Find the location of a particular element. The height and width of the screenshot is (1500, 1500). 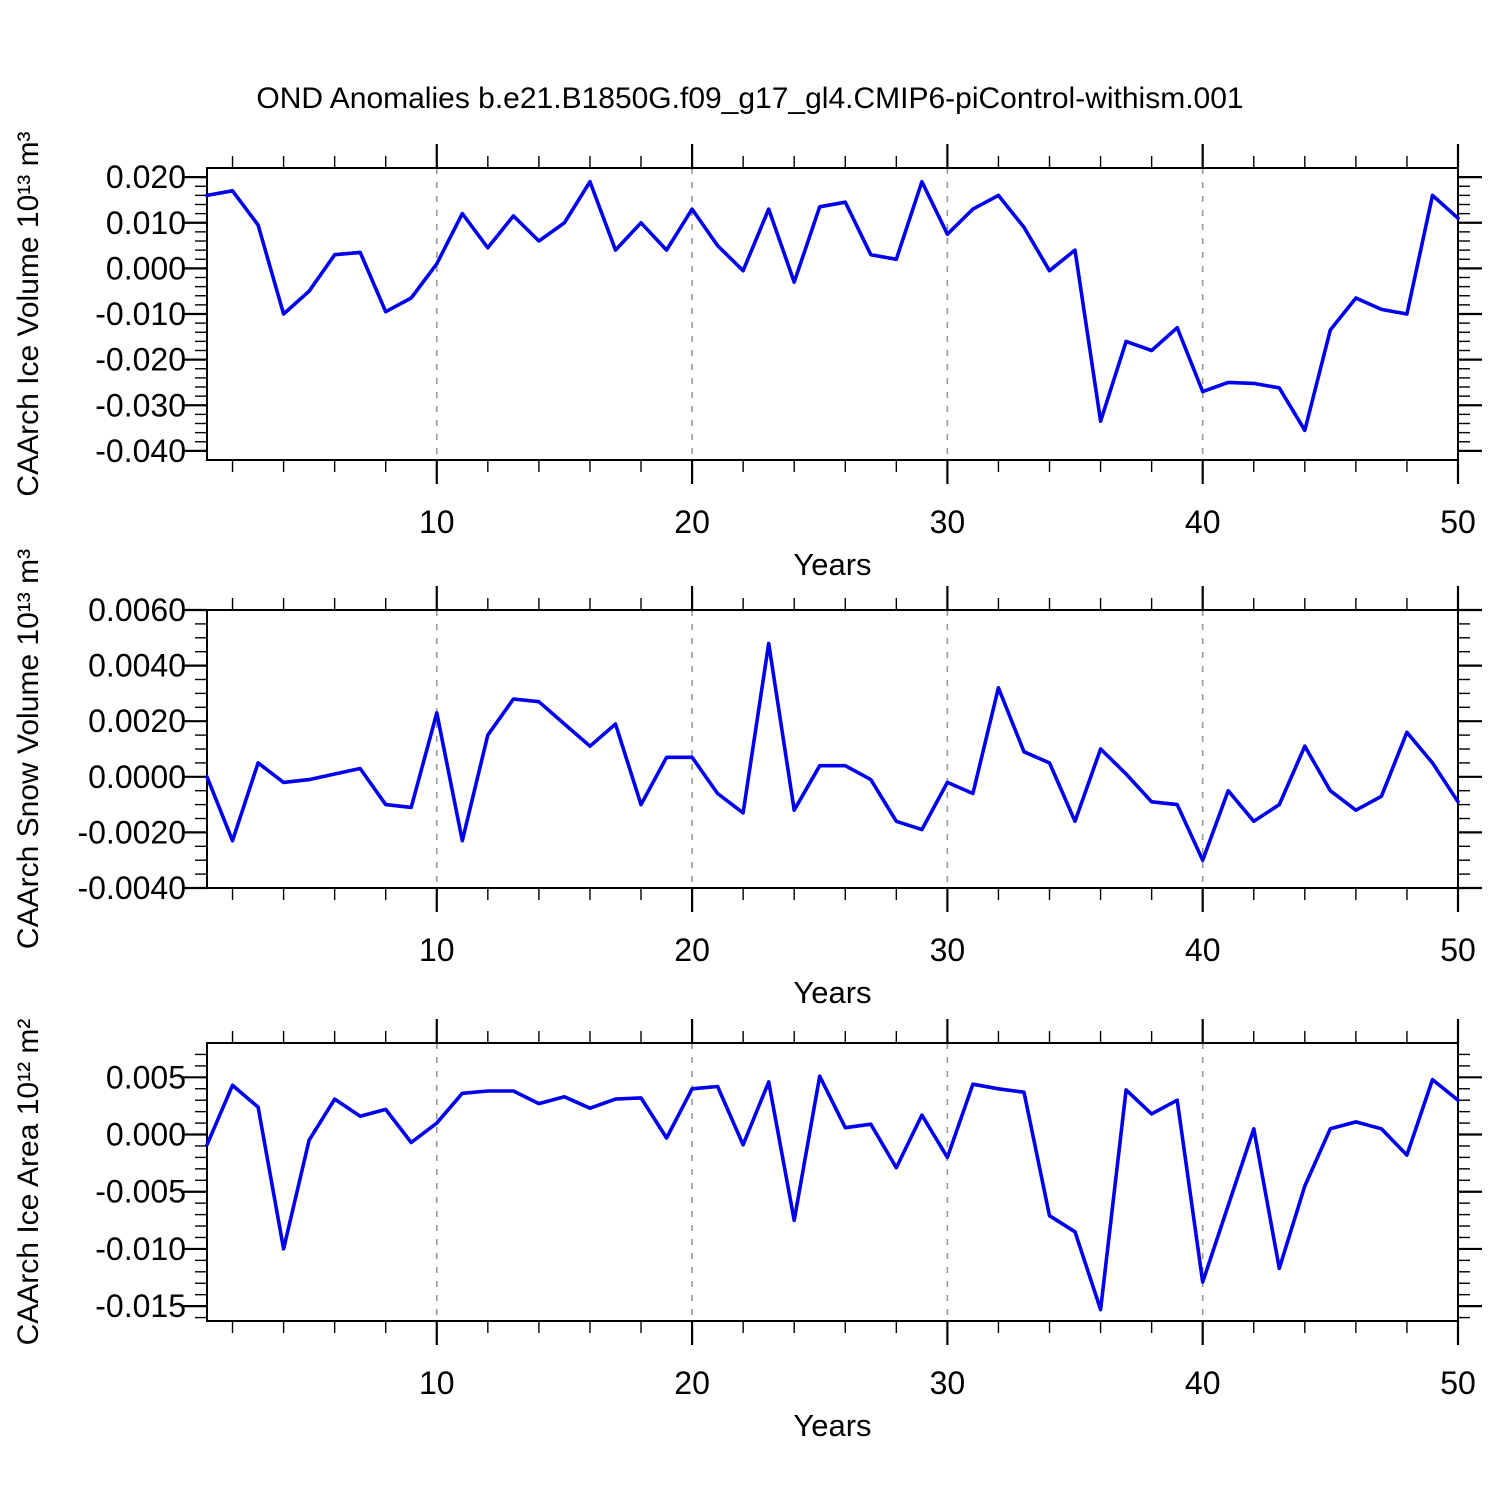

y-tick-label: 0.0000 is located at coordinates (137, 777).